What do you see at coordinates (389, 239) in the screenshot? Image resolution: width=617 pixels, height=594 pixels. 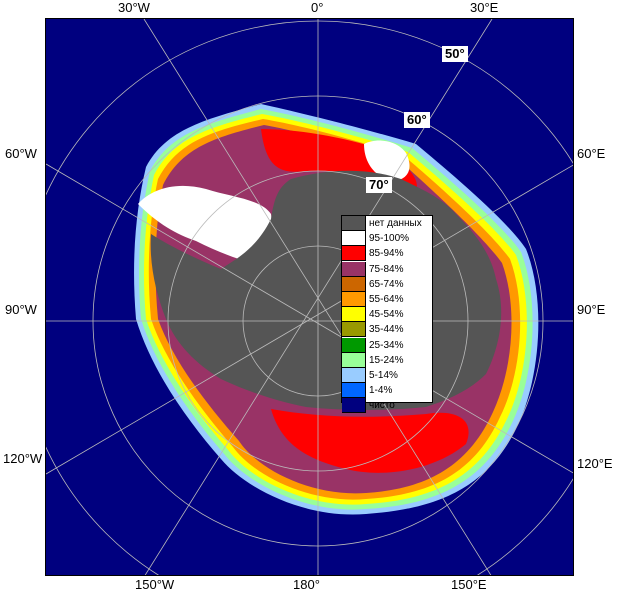 I see `legend-label: 95-100%` at bounding box center [389, 239].